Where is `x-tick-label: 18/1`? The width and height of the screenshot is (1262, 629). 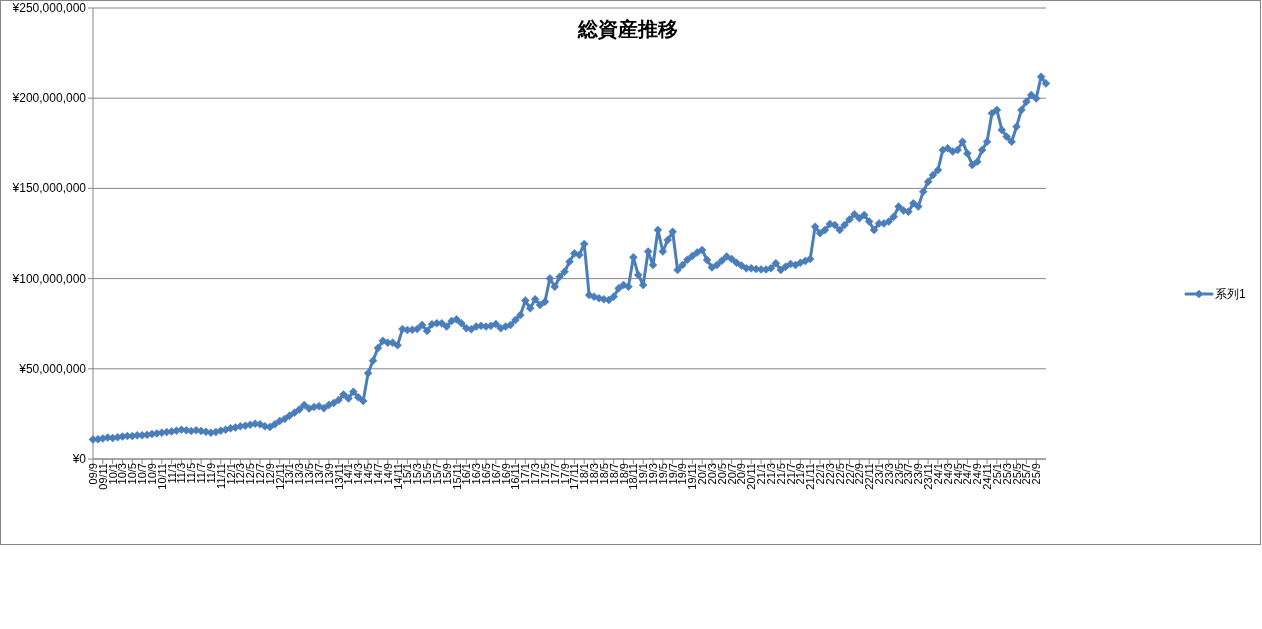 x-tick-label: 18/1 is located at coordinates (584, 474).